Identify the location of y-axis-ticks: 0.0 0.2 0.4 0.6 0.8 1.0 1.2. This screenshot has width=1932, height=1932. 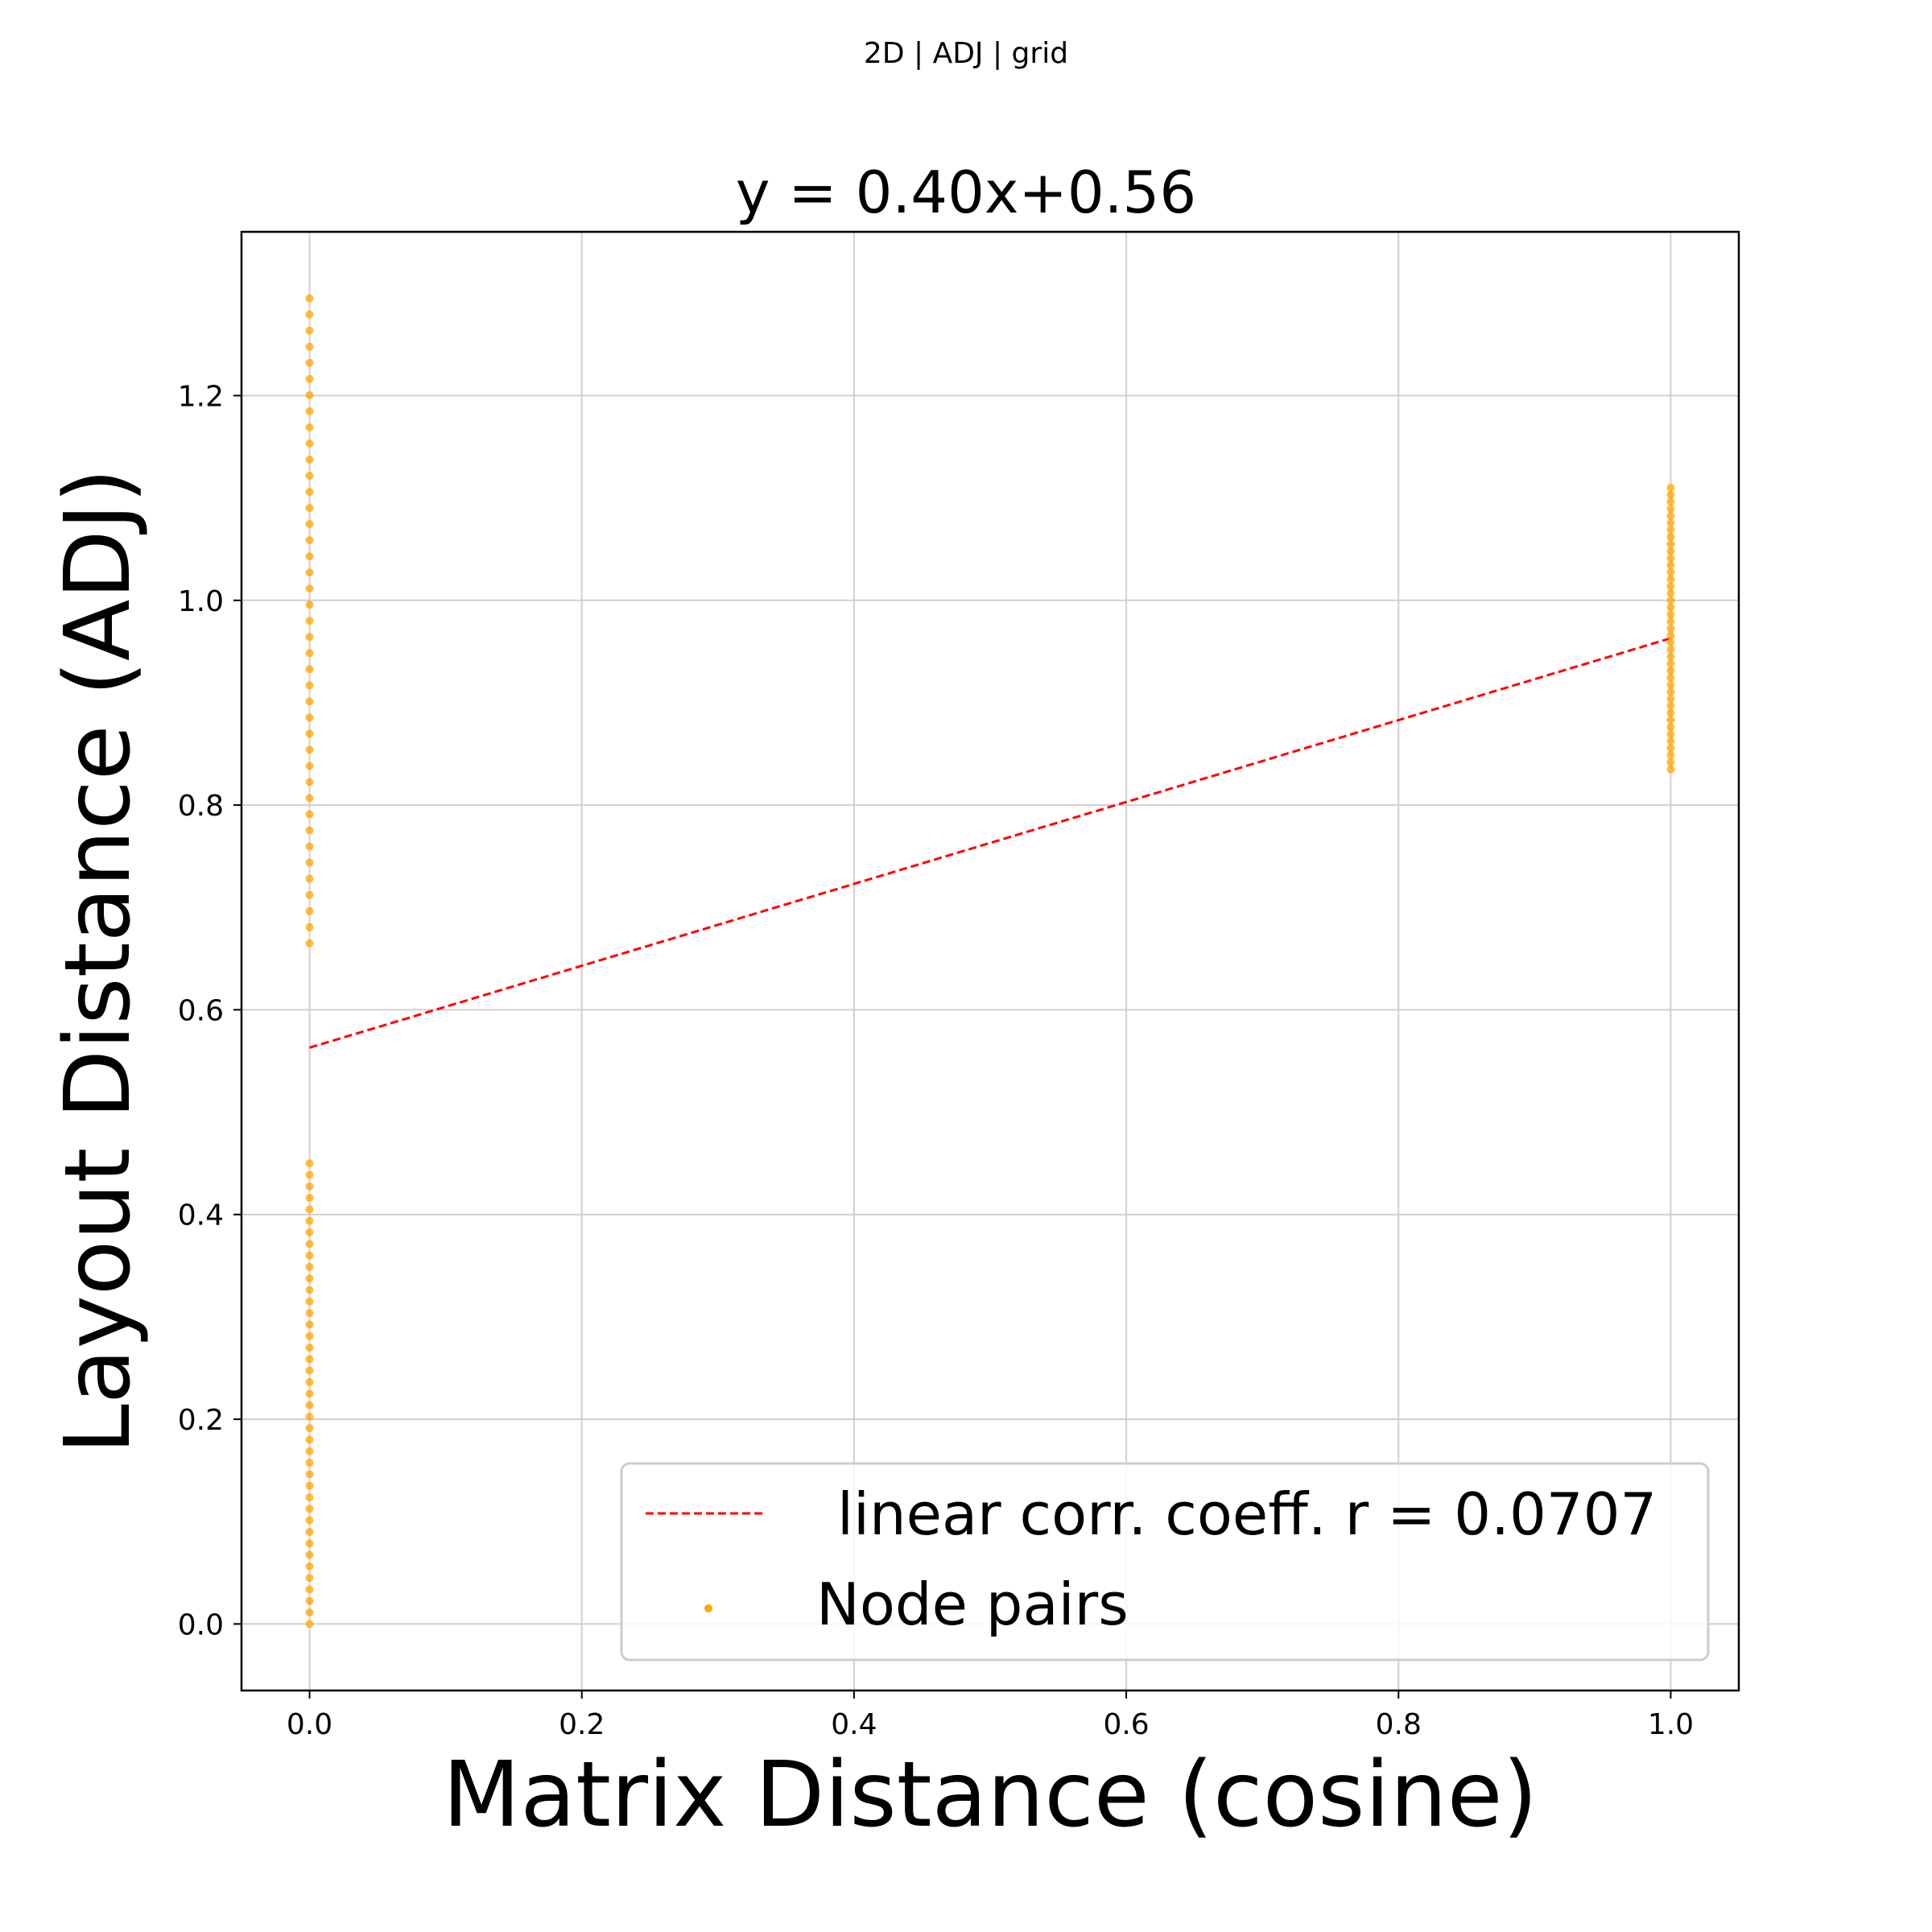
(210, 1010).